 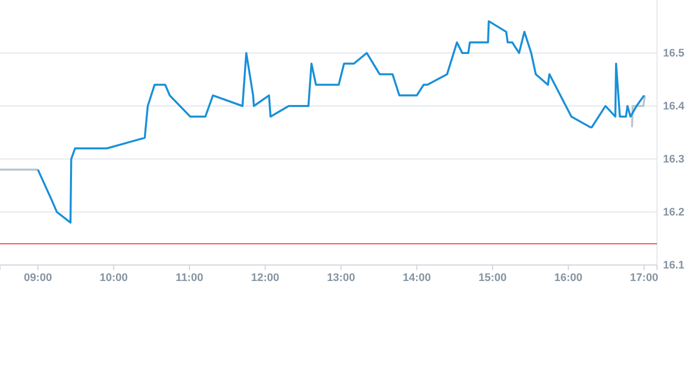 What do you see at coordinates (673, 160) in the screenshot?
I see `y-tick-label: 16.3` at bounding box center [673, 160].